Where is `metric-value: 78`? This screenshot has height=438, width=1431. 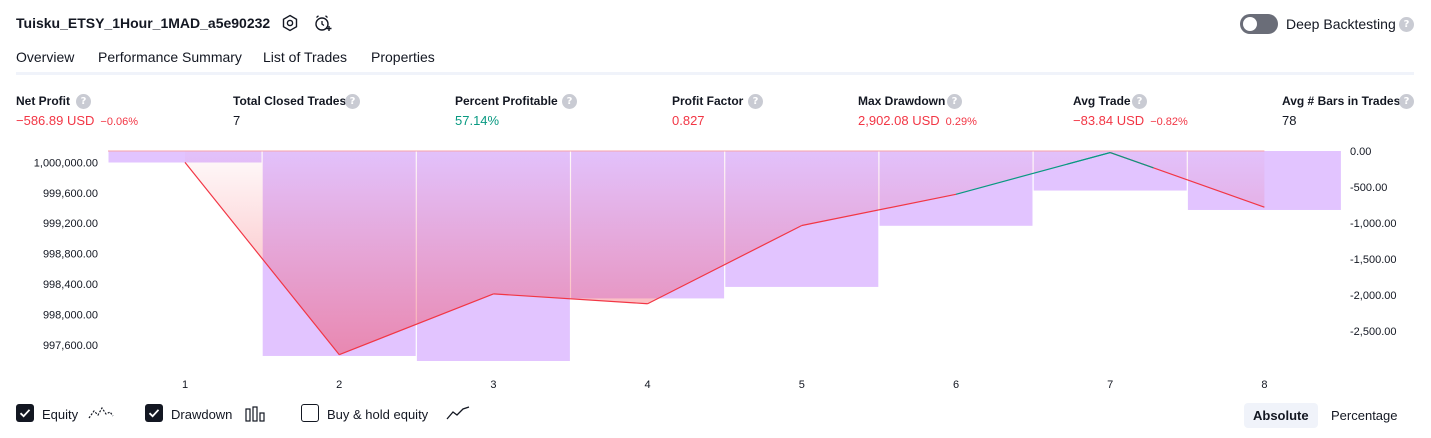
metric-value: 78 is located at coordinates (1289, 120).